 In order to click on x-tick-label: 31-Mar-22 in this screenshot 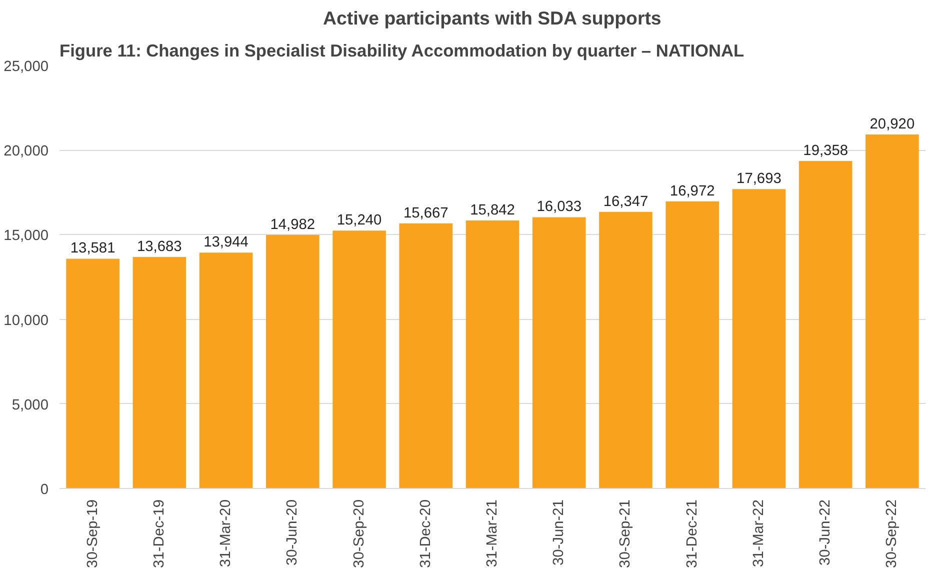, I will do `click(758, 533)`.